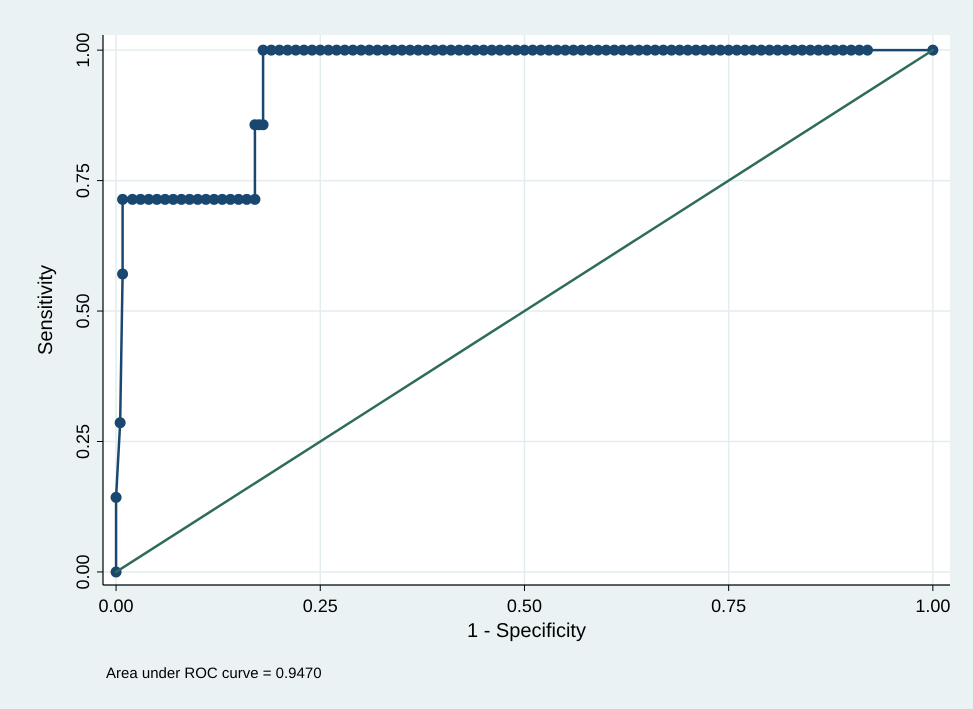 The height and width of the screenshot is (709, 973). Describe the element at coordinates (214, 673) in the screenshot. I see `text: Area under ROC curve = 0.9470` at that location.